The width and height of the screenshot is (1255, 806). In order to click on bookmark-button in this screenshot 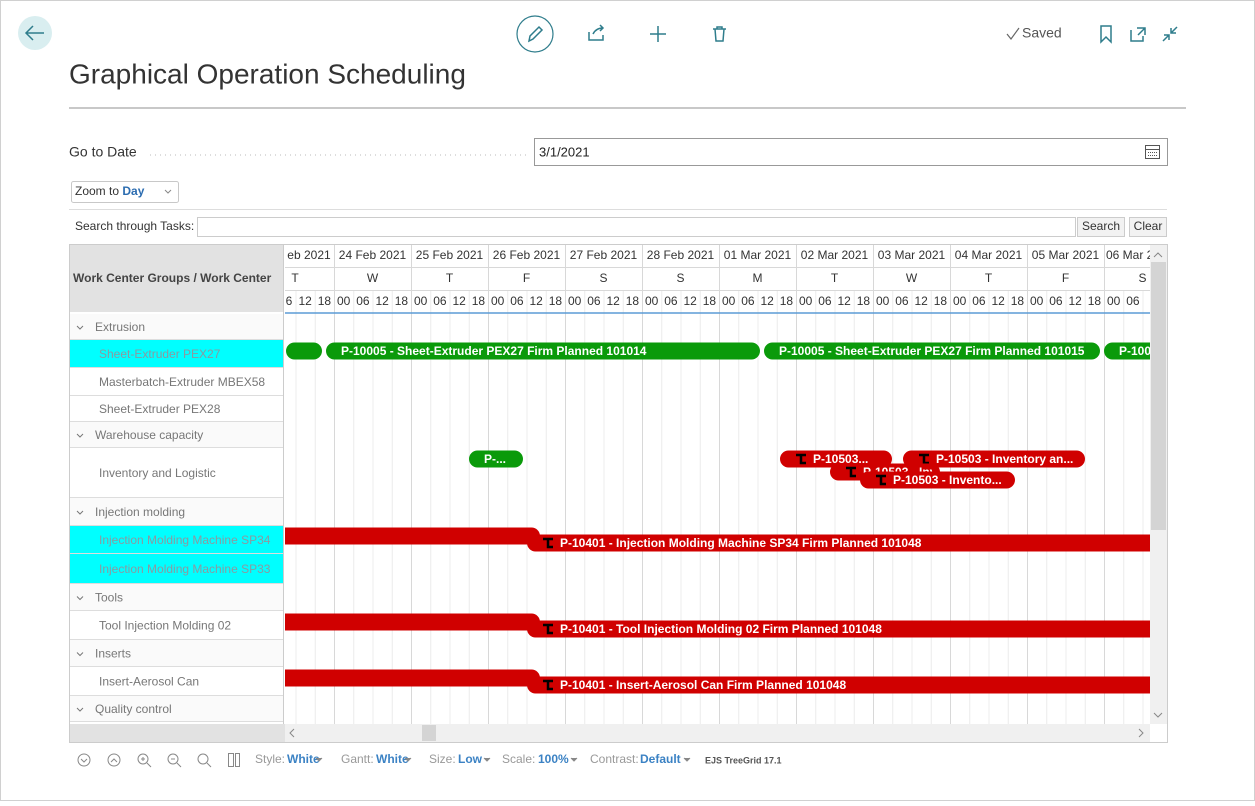, I will do `click(1106, 34)`.